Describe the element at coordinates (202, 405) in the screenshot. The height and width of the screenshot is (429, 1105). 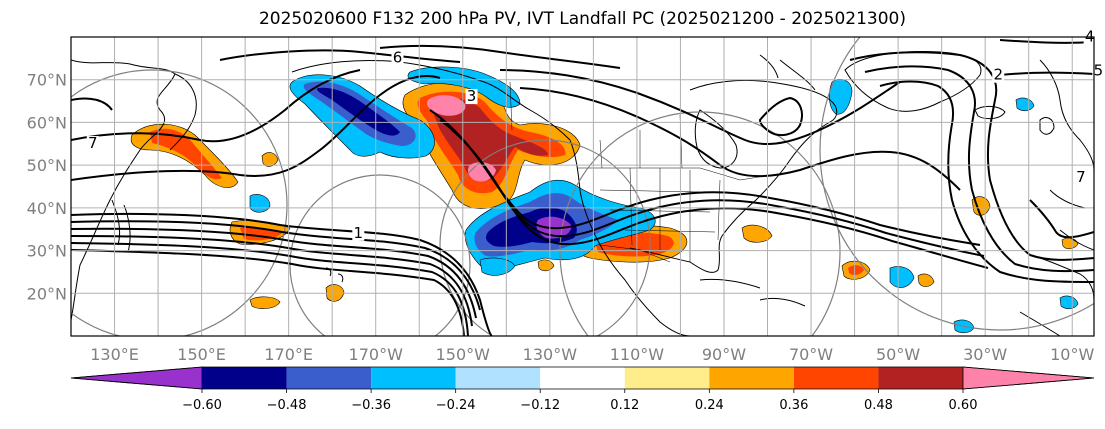
I see `colorbar-tick-label: −0.60` at that location.